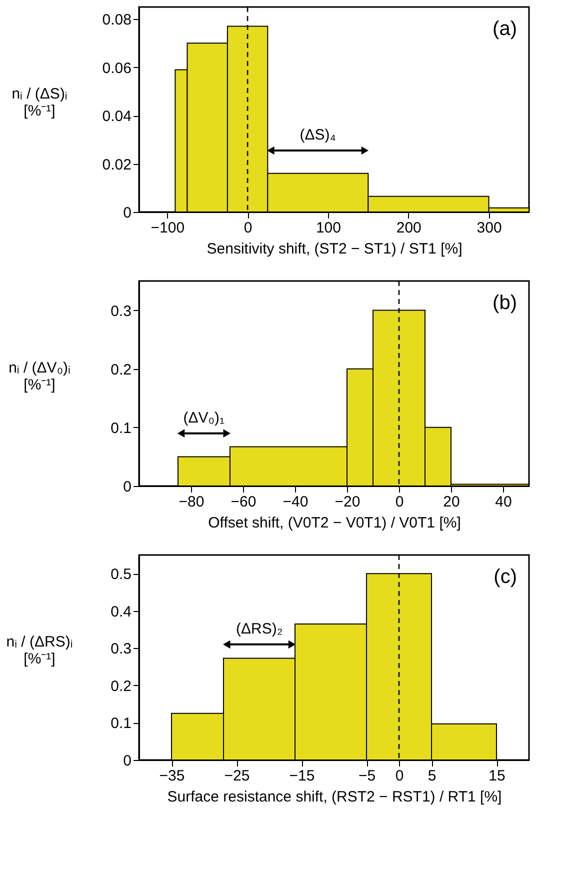 Image resolution: width=570 pixels, height=889 pixels. I want to click on x-tick-label: −60, so click(243, 502).